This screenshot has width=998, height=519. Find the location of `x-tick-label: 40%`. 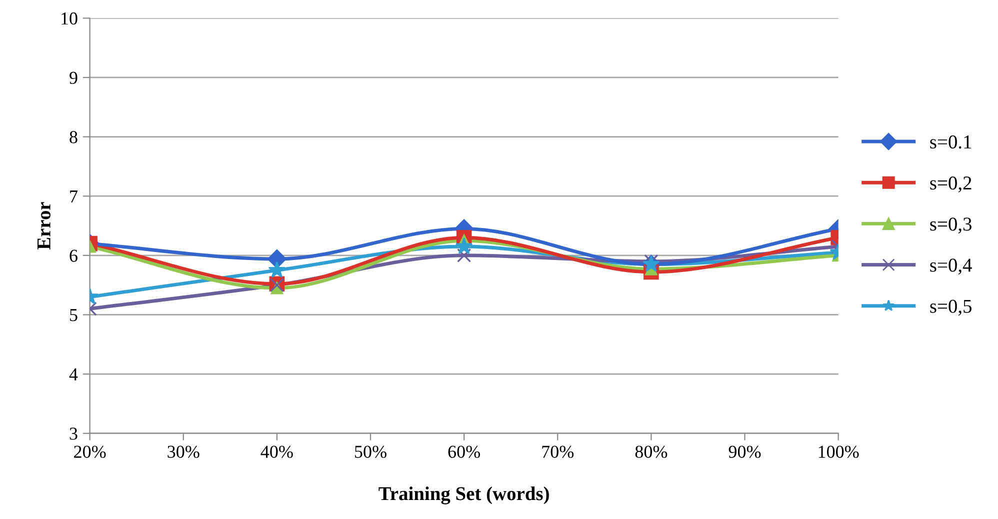

x-tick-label: 40% is located at coordinates (276, 452).